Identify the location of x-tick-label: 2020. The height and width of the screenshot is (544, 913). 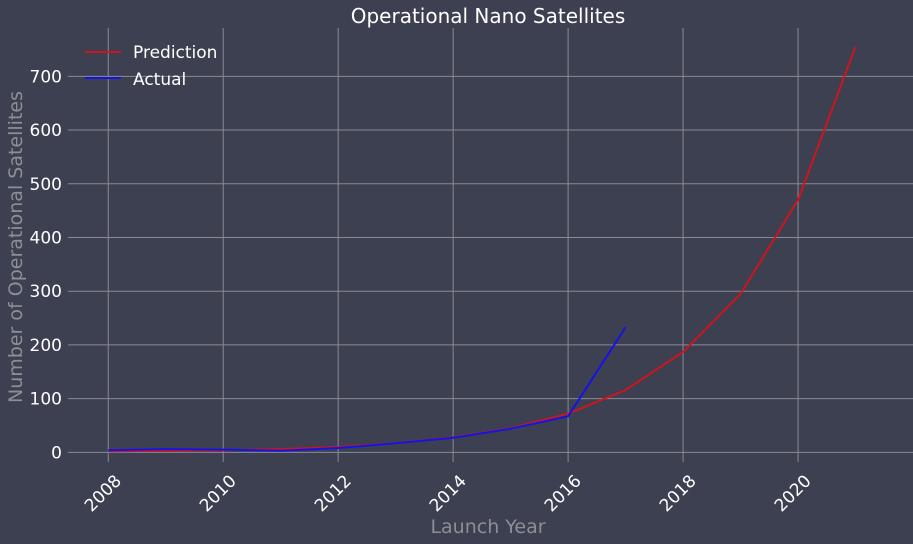
(793, 493).